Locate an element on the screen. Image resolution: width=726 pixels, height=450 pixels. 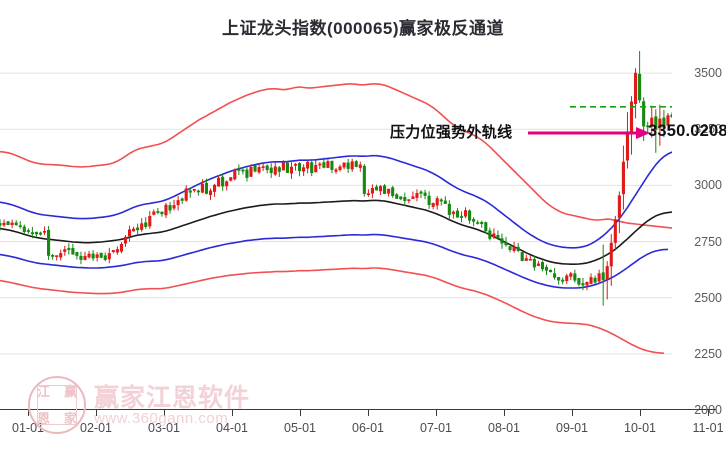
x-axis-line is located at coordinates (358, 409).